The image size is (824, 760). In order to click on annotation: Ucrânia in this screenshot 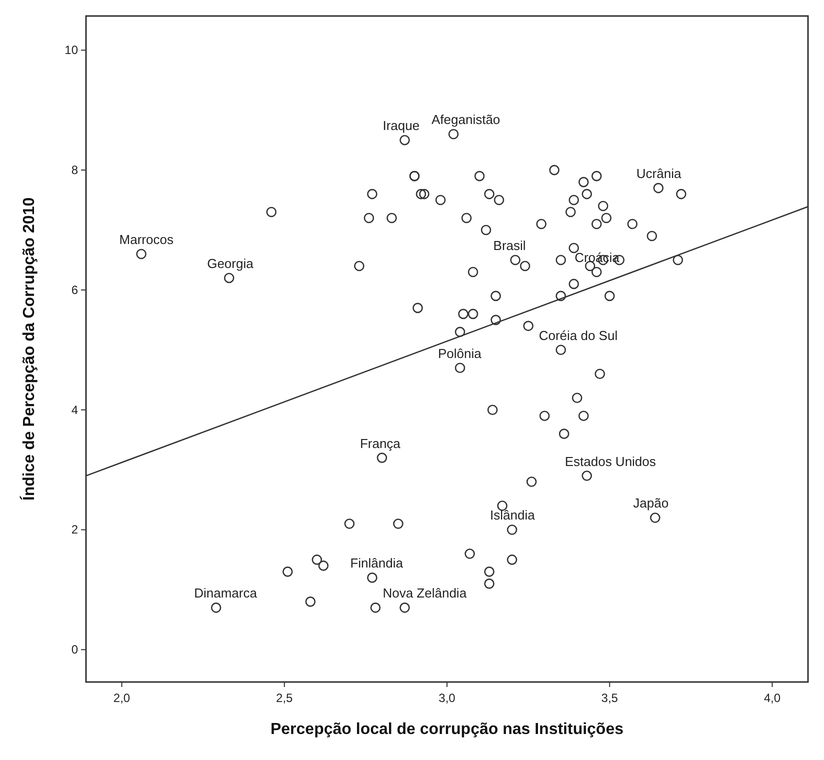, I will do `click(659, 174)`.